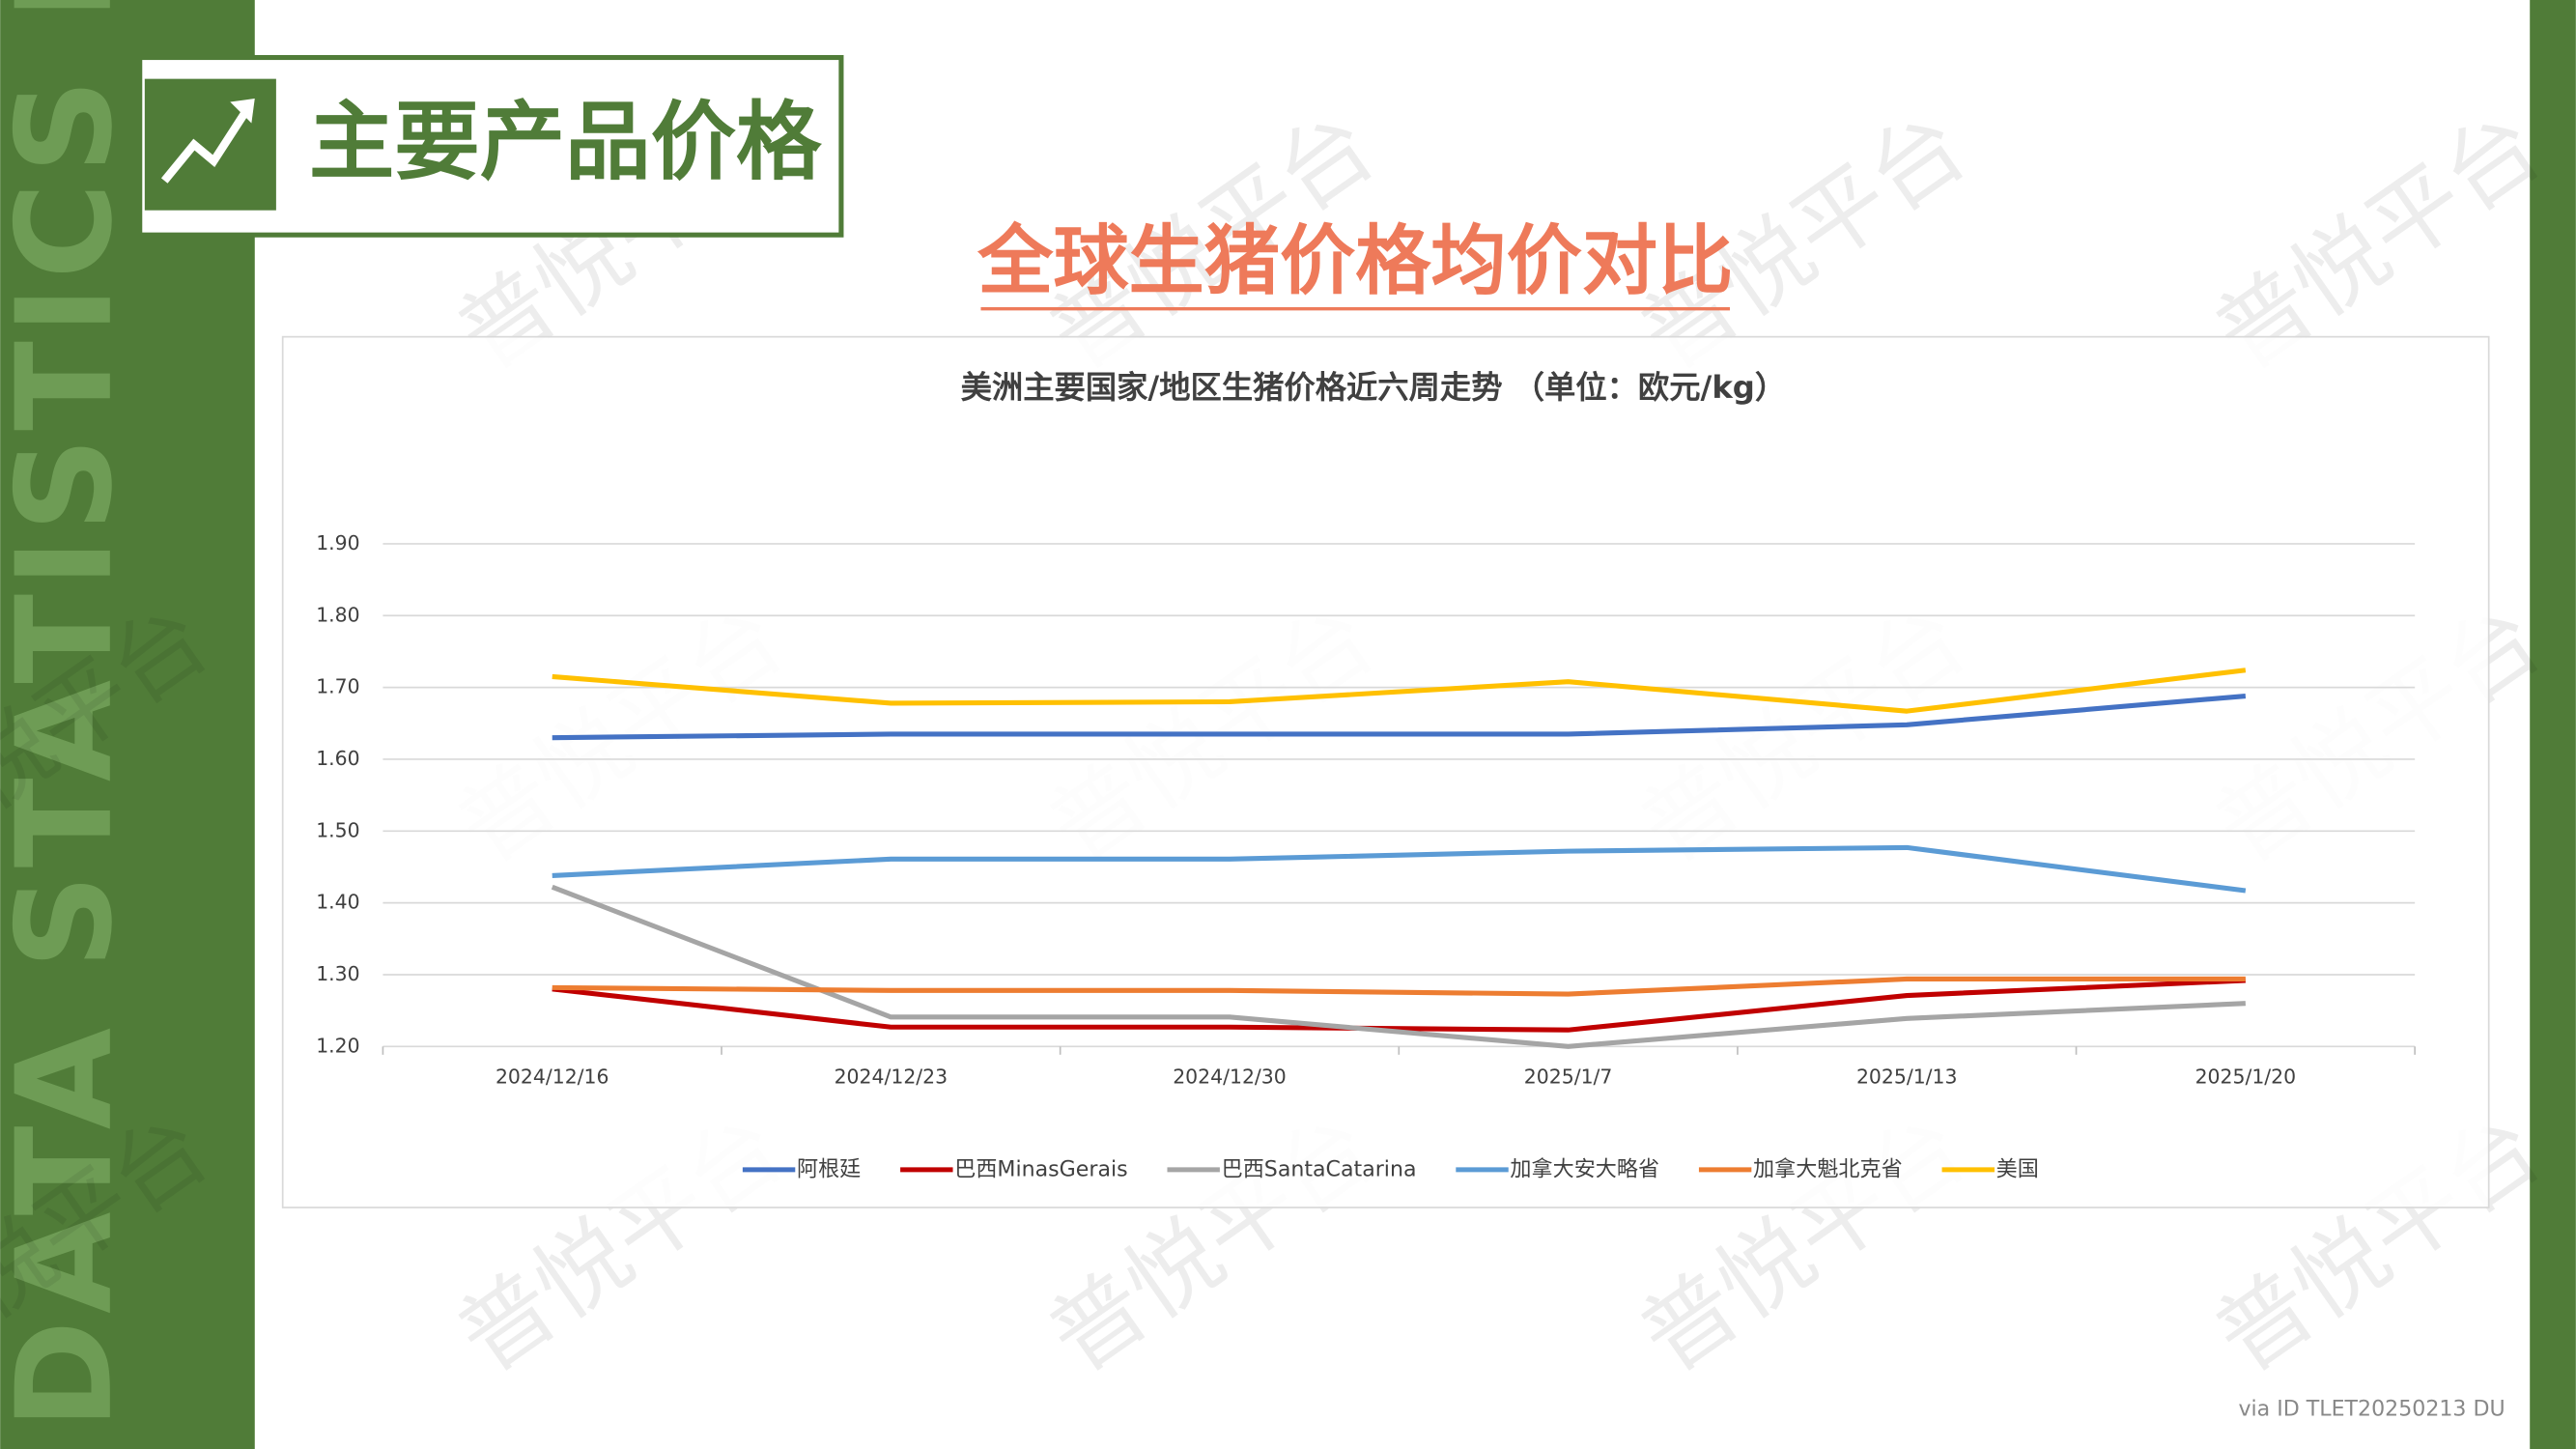 The height and width of the screenshot is (1449, 2576). I want to click on chart-title: 美洲主要国家/地区生猪价格近六周走势 （单位：欧元/kg）, so click(1374, 387).